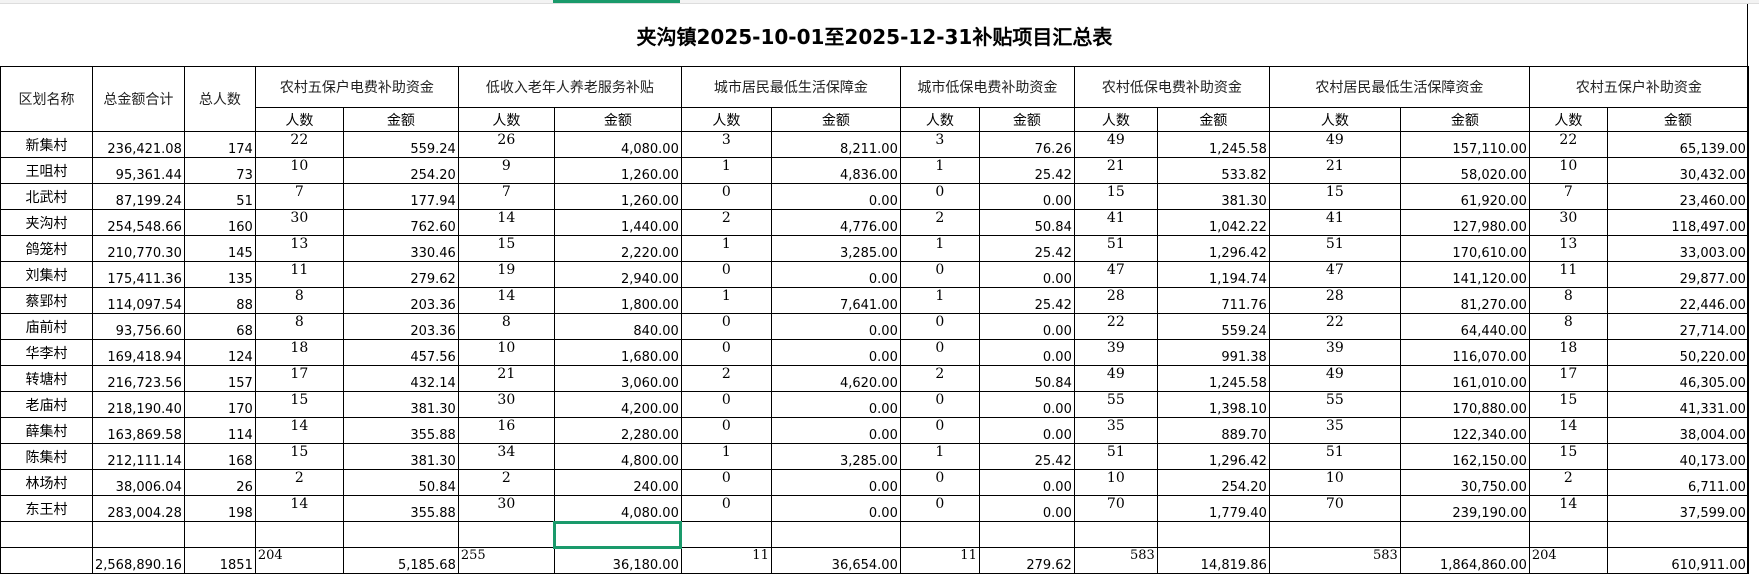 Image resolution: width=1759 pixels, height=587 pixels. I want to click on amount-cell: 4,800.00, so click(617, 456).